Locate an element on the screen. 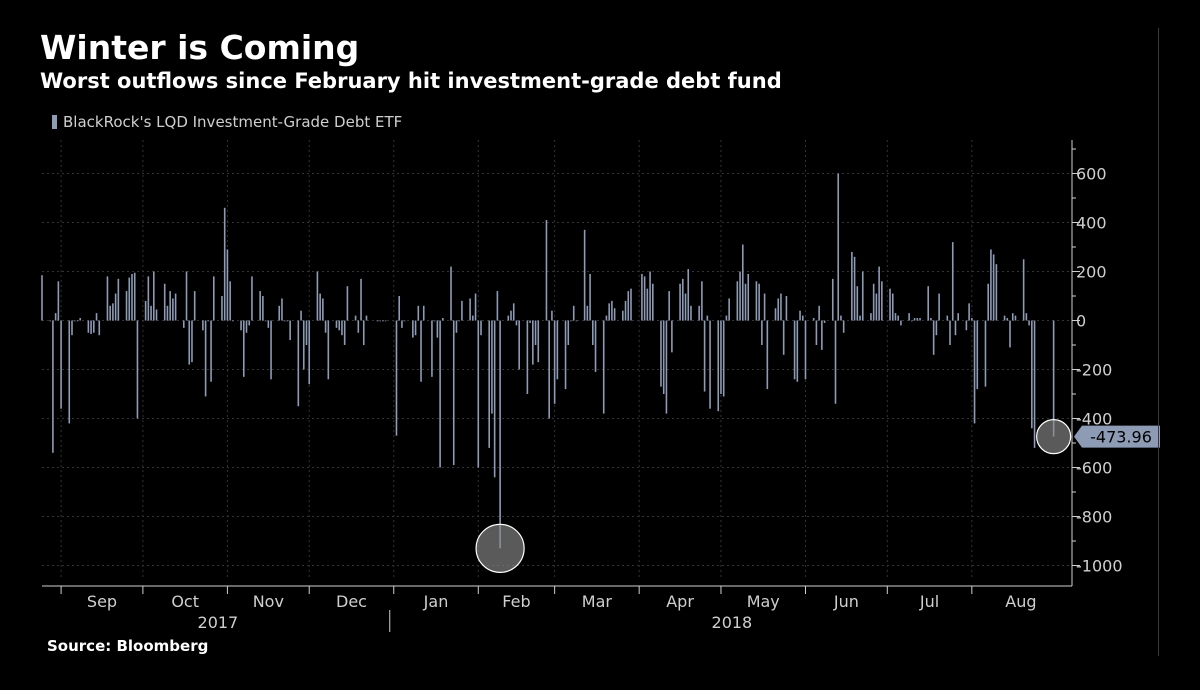 The width and height of the screenshot is (1200, 690). last-value-callout: -473.96 is located at coordinates (1117, 436).